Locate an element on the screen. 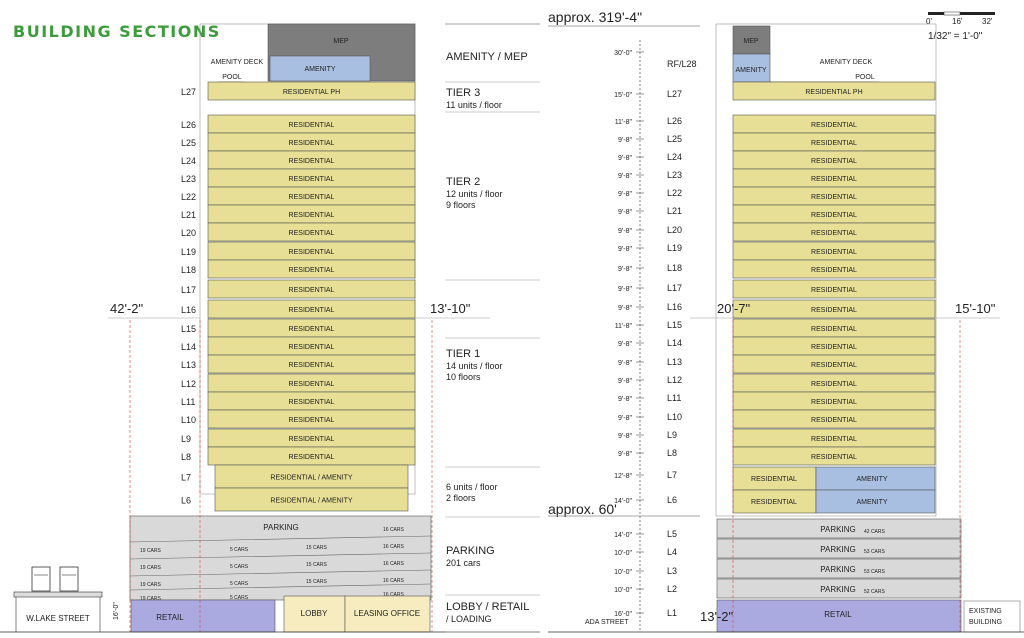 The image size is (1024, 638). level-name-20: L8 is located at coordinates (672, 453).